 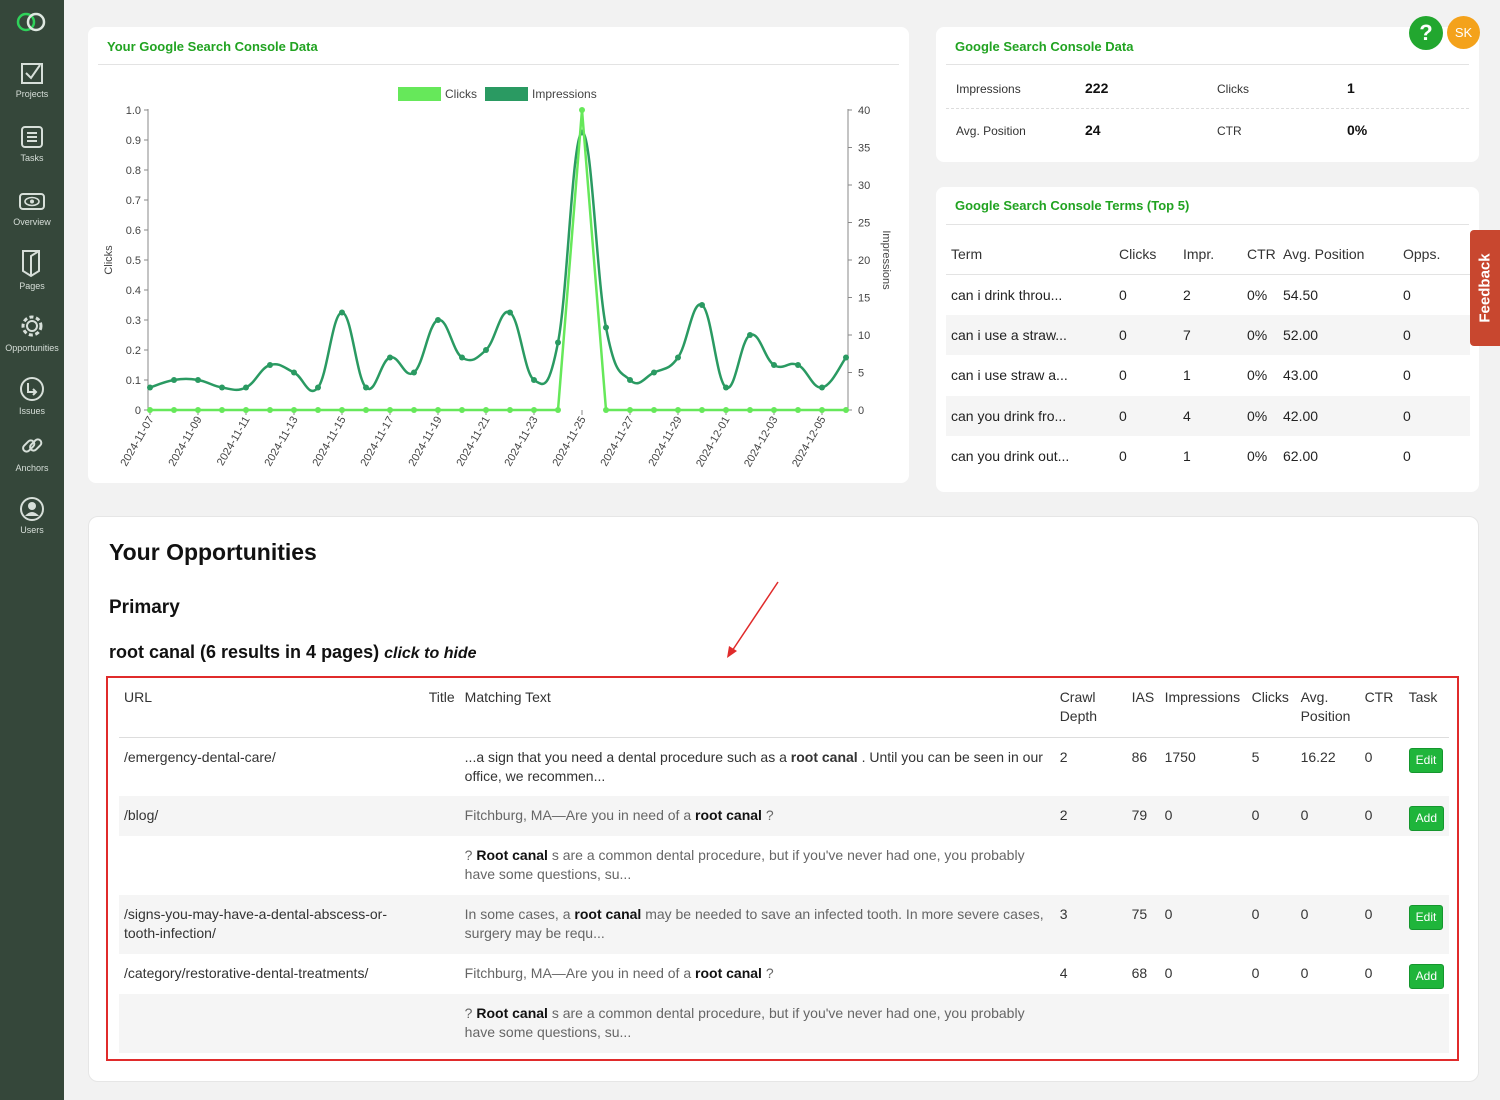 I want to click on user-avatar: SK, so click(x=1463, y=32).